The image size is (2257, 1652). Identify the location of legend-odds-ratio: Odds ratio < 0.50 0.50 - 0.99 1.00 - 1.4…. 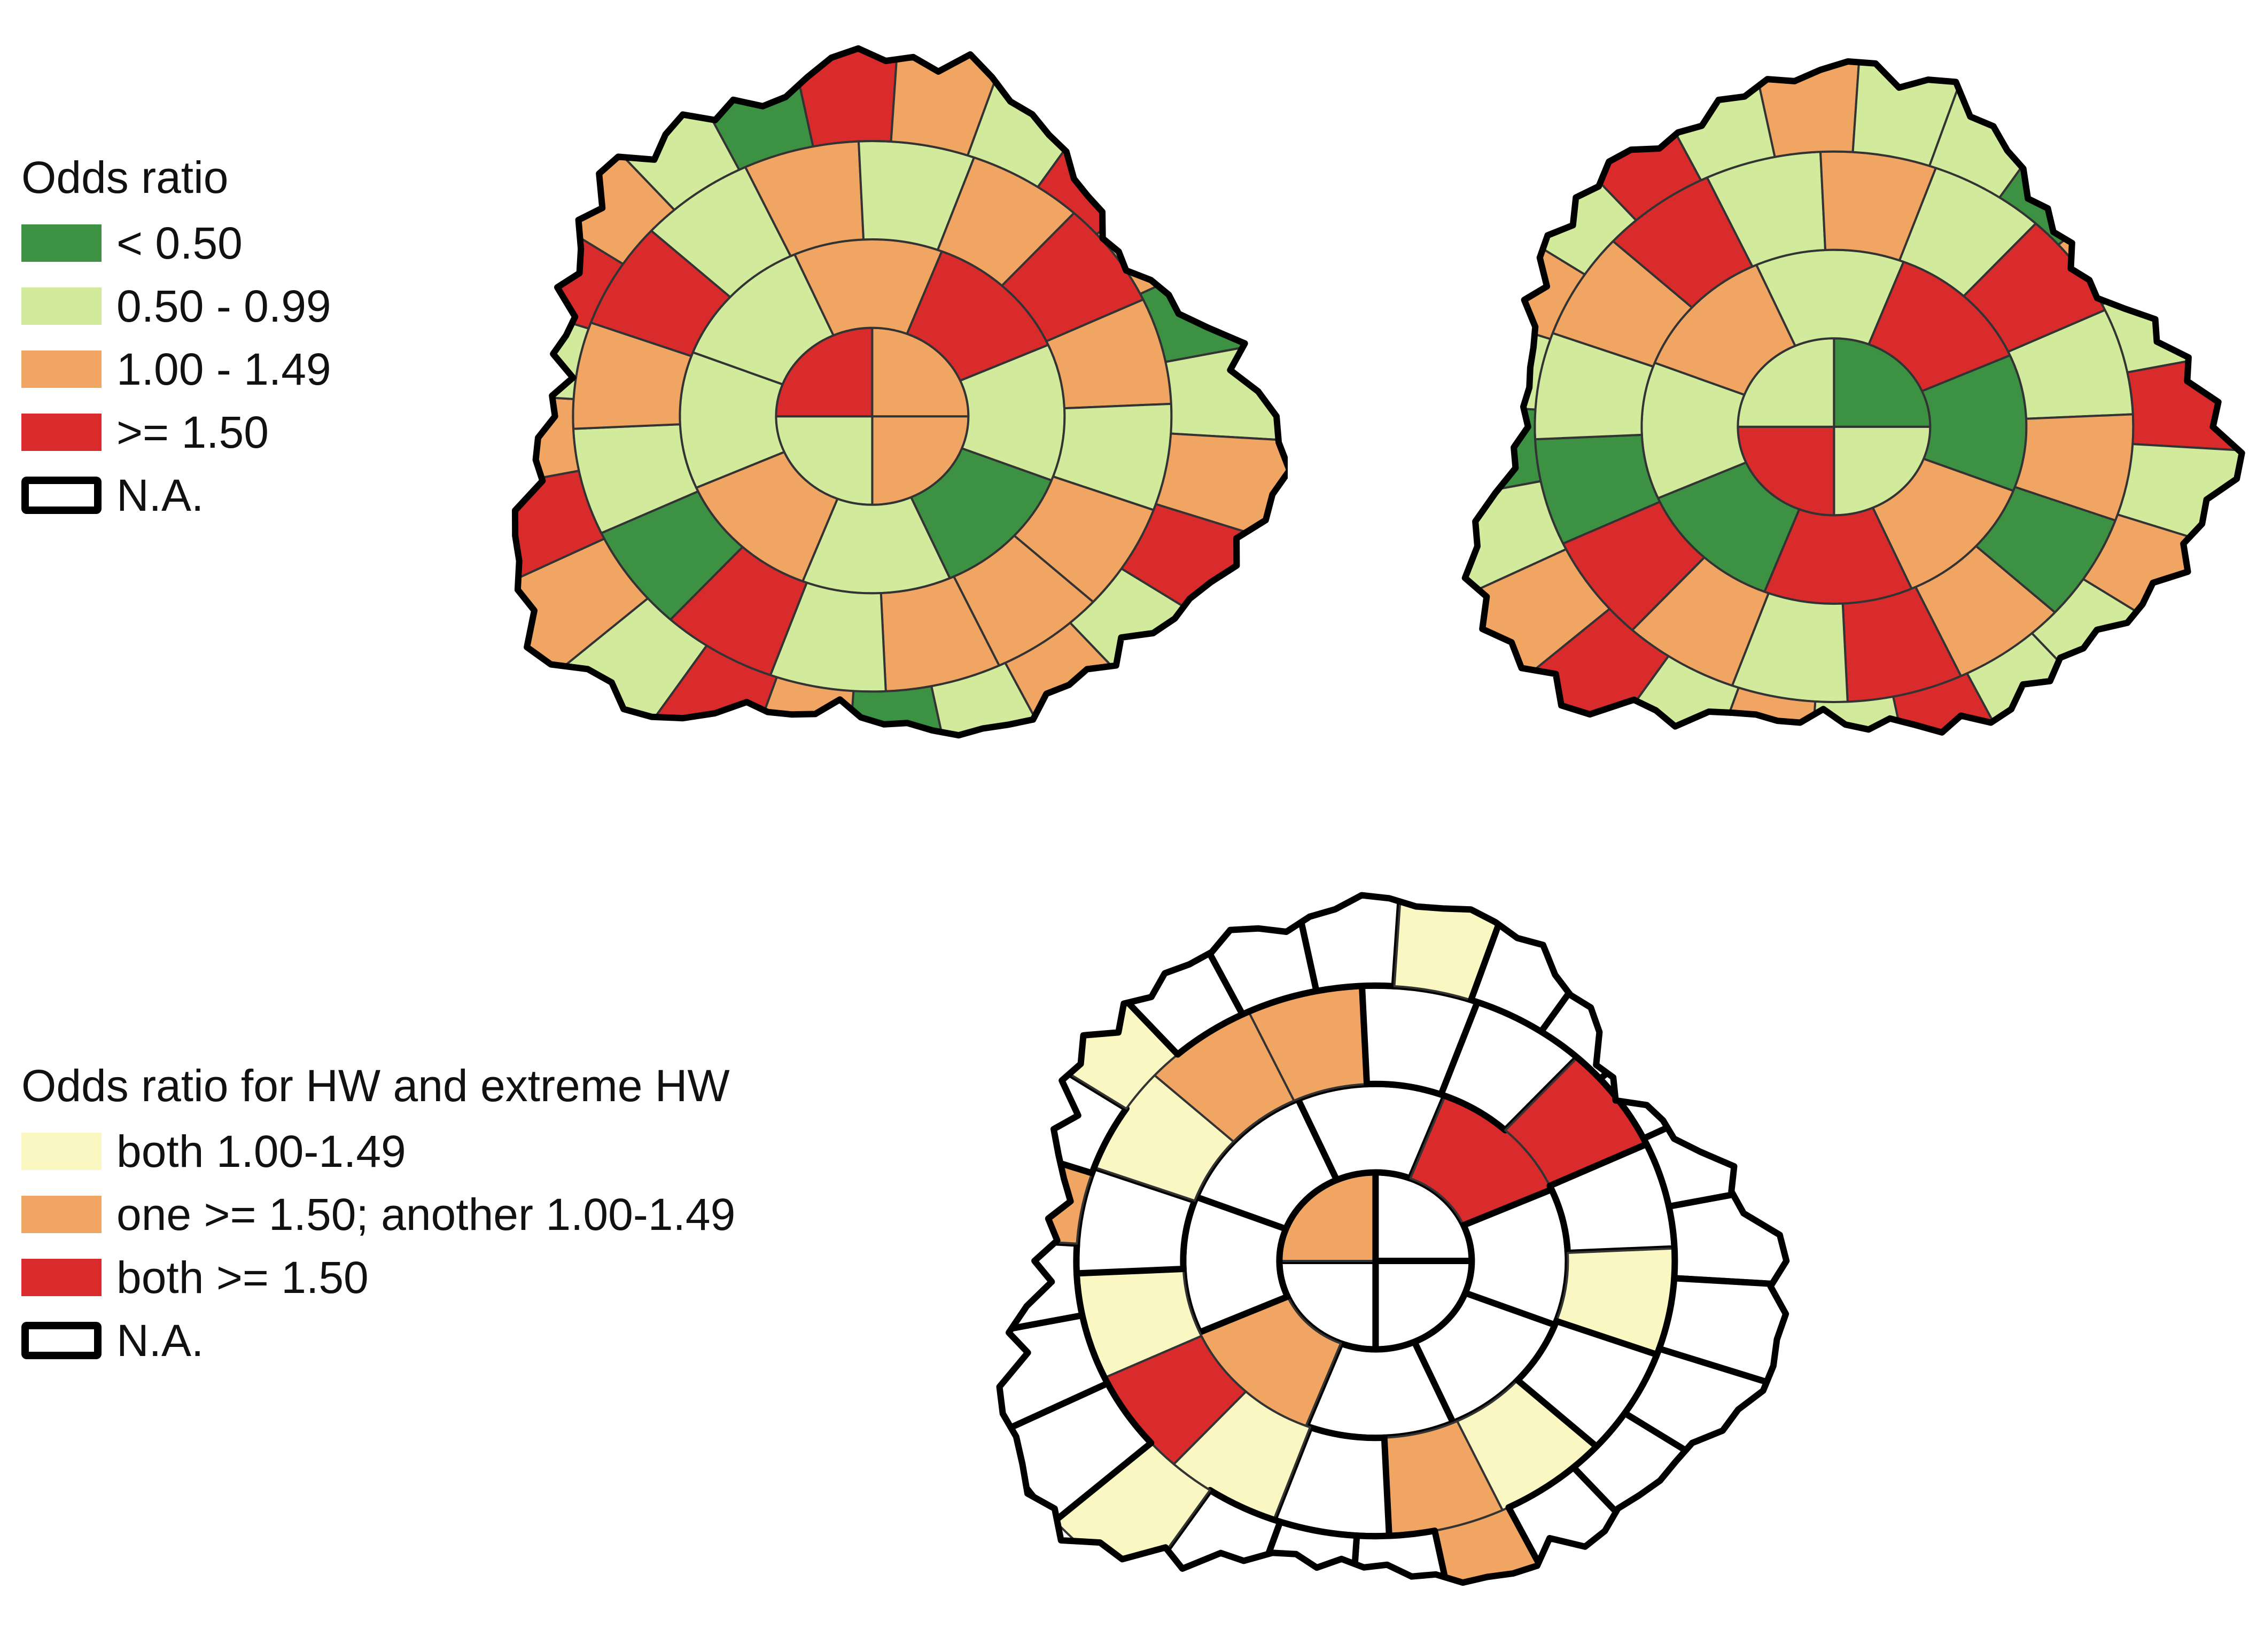
(176, 341).